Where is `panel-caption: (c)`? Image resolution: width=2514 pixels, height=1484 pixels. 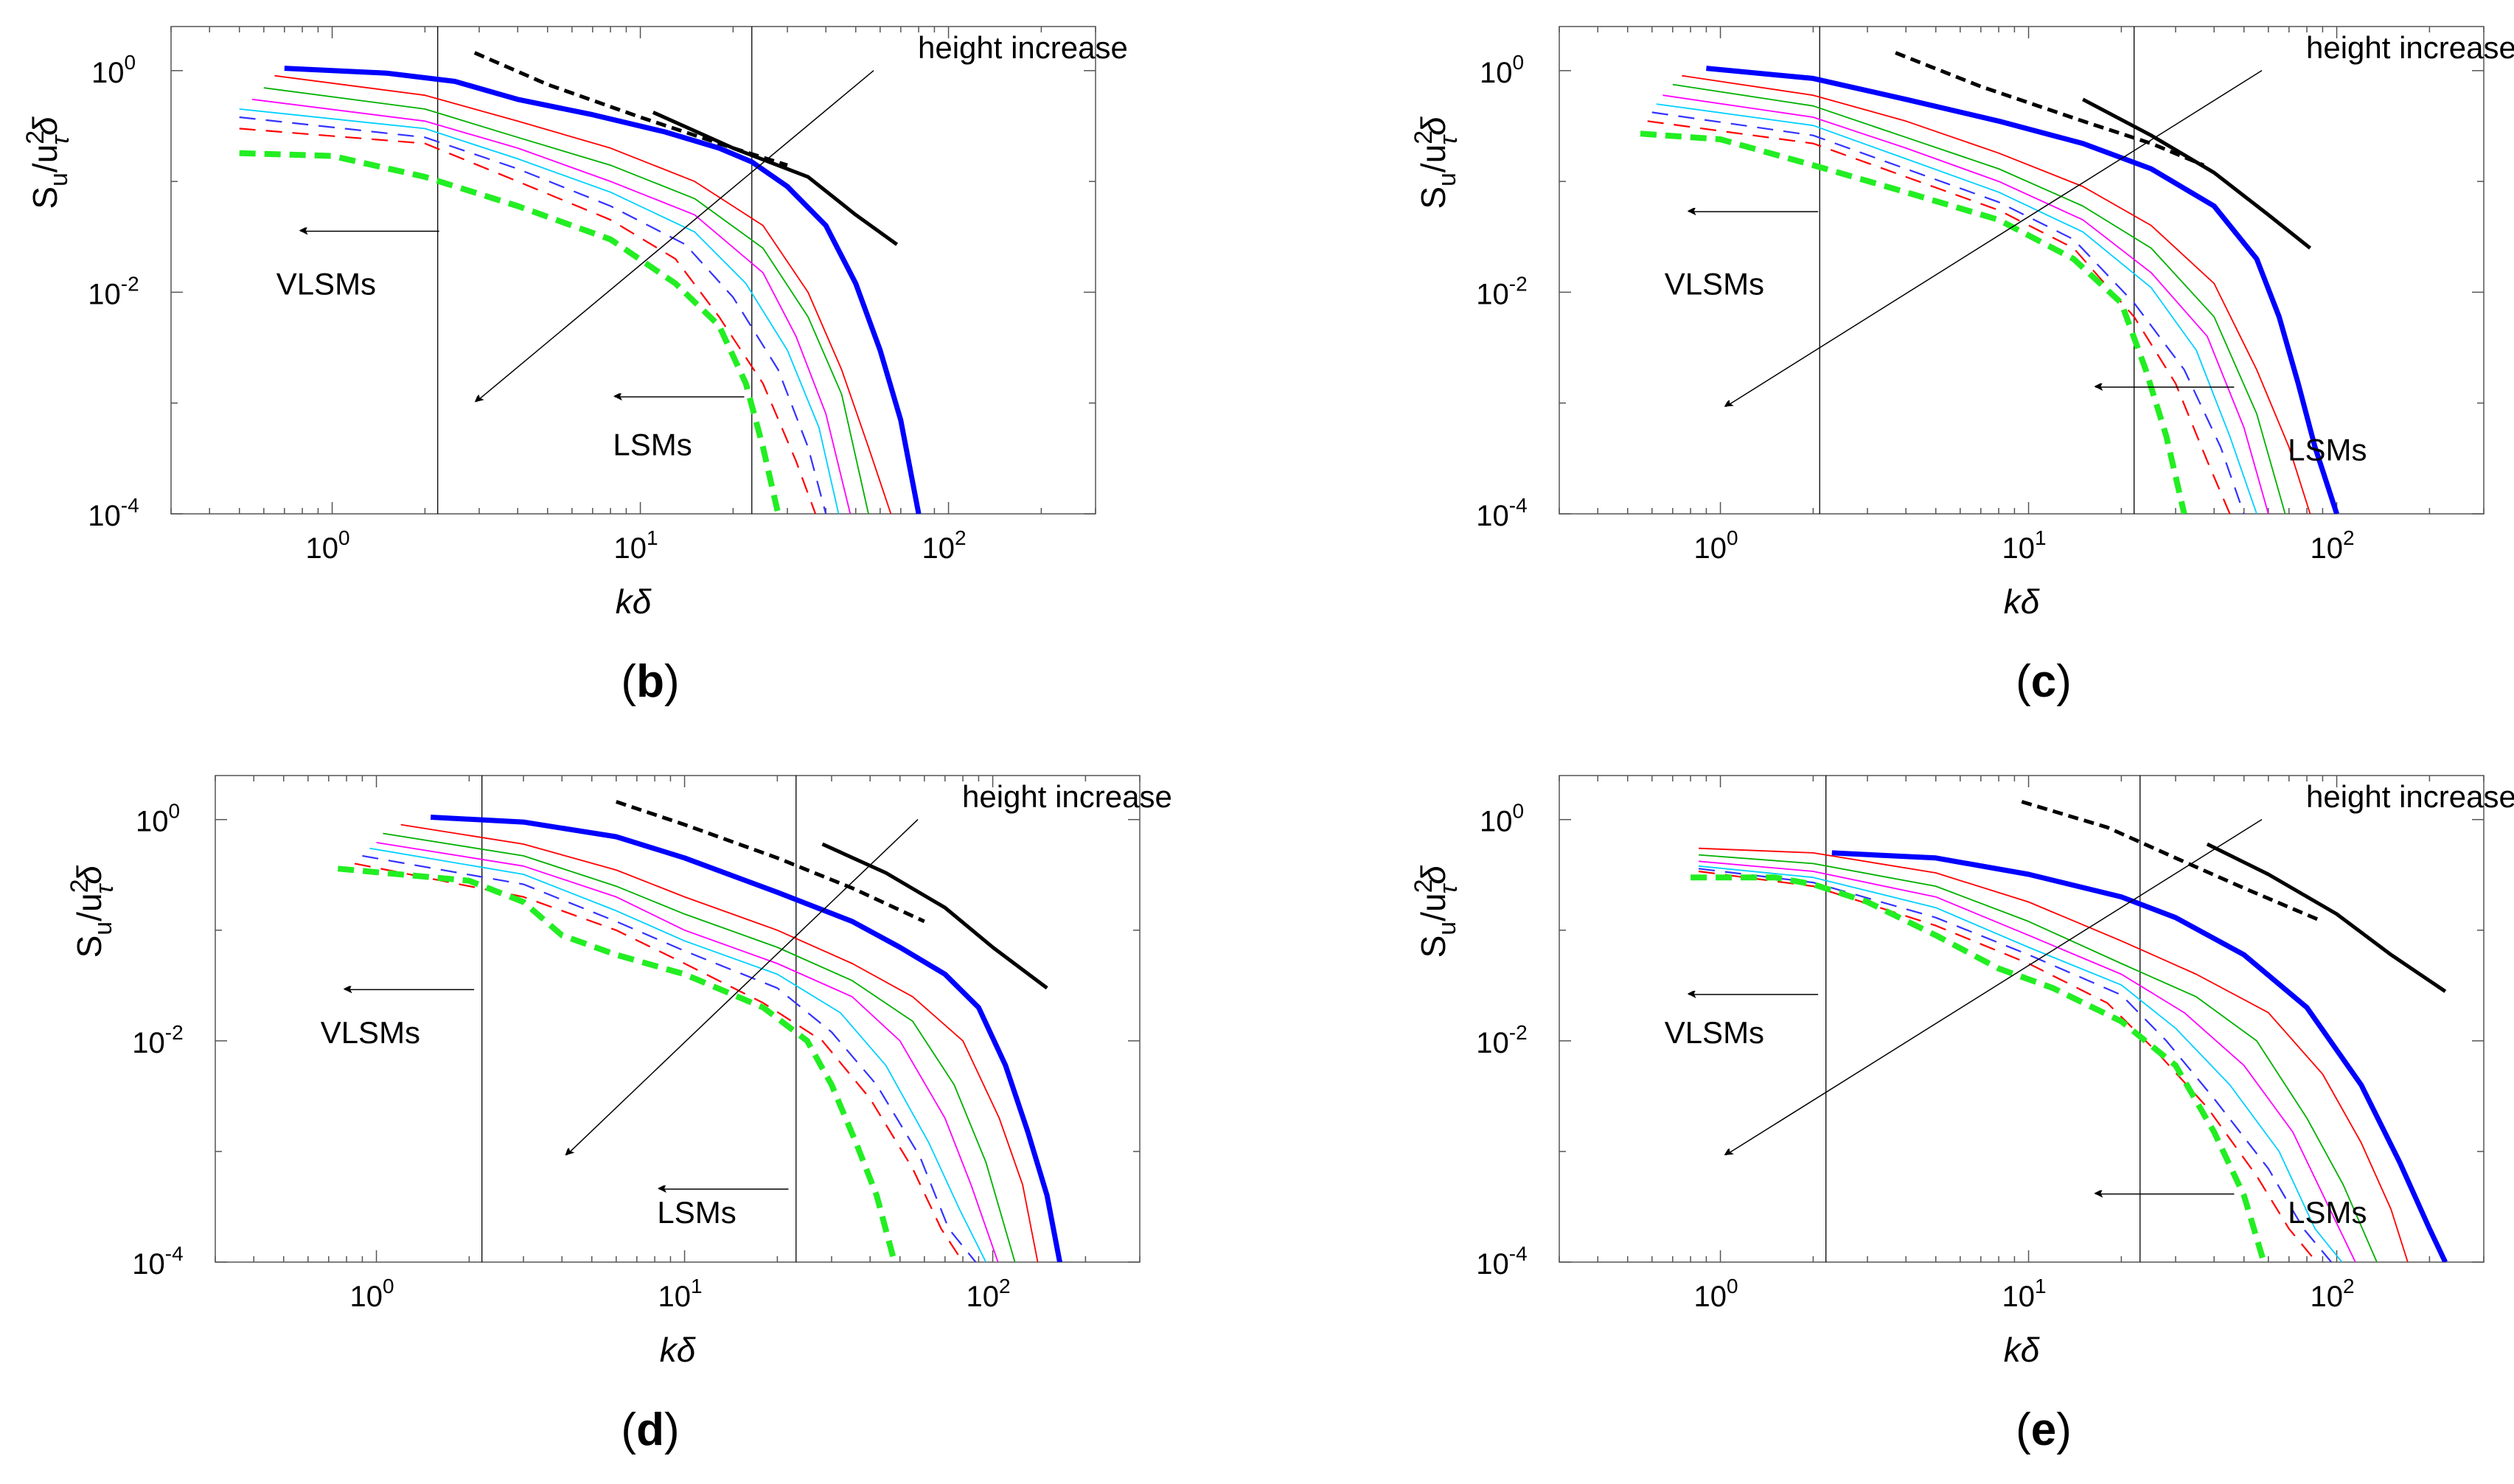
panel-caption: (c) is located at coordinates (2044, 681).